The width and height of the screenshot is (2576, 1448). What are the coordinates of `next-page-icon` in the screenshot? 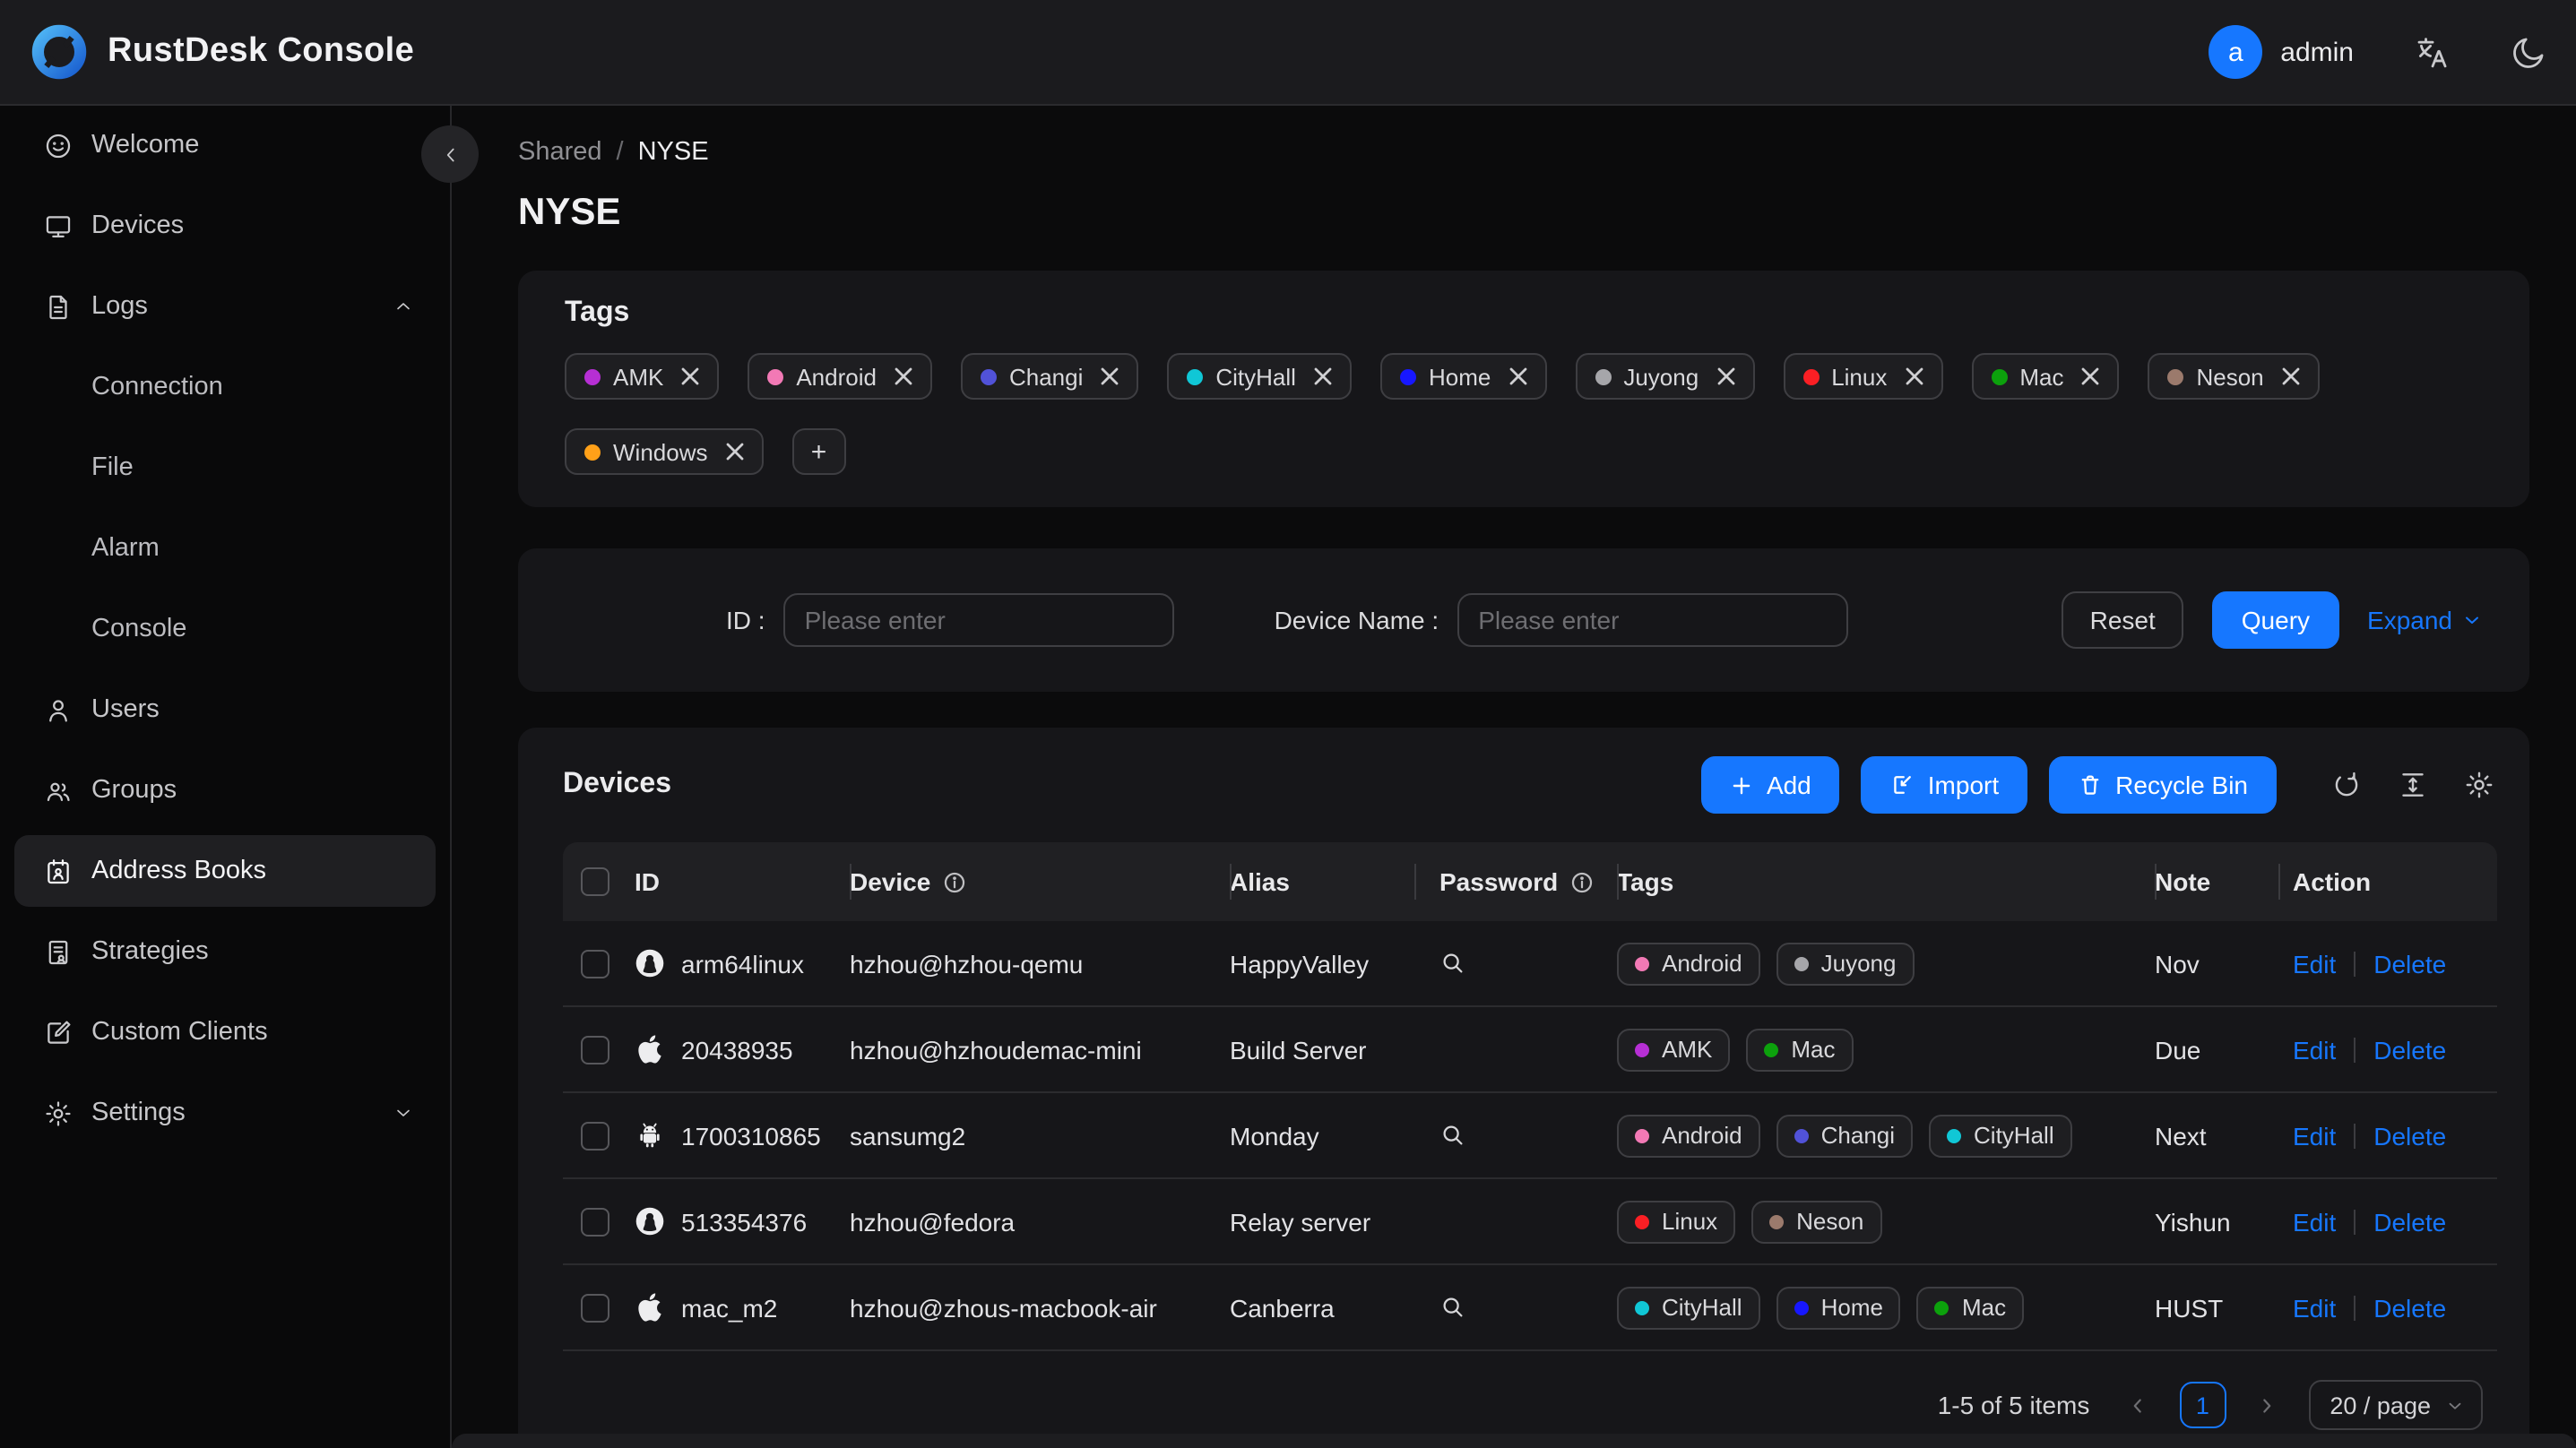 It's located at (2267, 1405).